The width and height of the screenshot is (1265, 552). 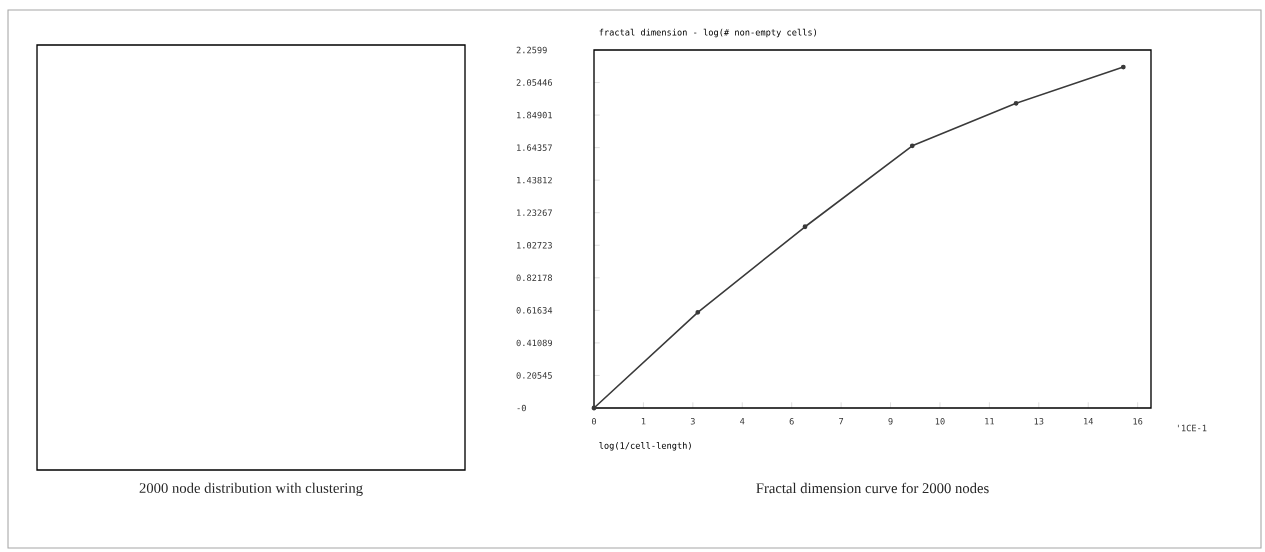 I want to click on y-tick-label: 0.82178, so click(x=534, y=278).